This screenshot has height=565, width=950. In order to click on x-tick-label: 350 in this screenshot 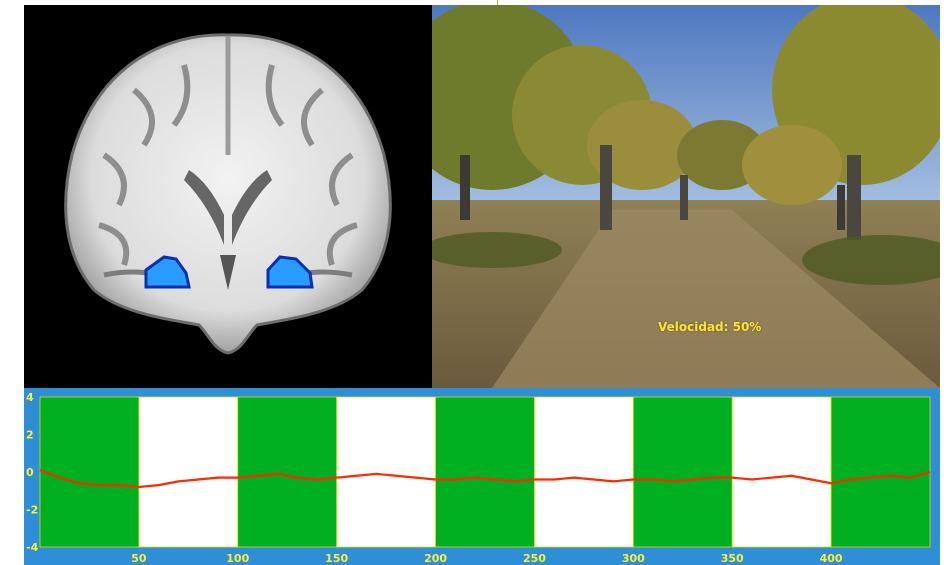, I will do `click(732, 558)`.